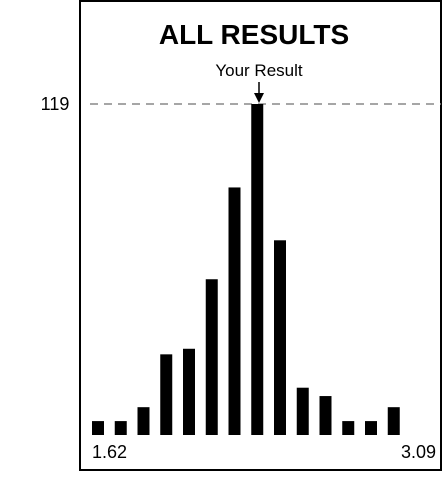 Image resolution: width=443 pixels, height=477 pixels. What do you see at coordinates (55, 104) in the screenshot?
I see `reference-value-label: 119` at bounding box center [55, 104].